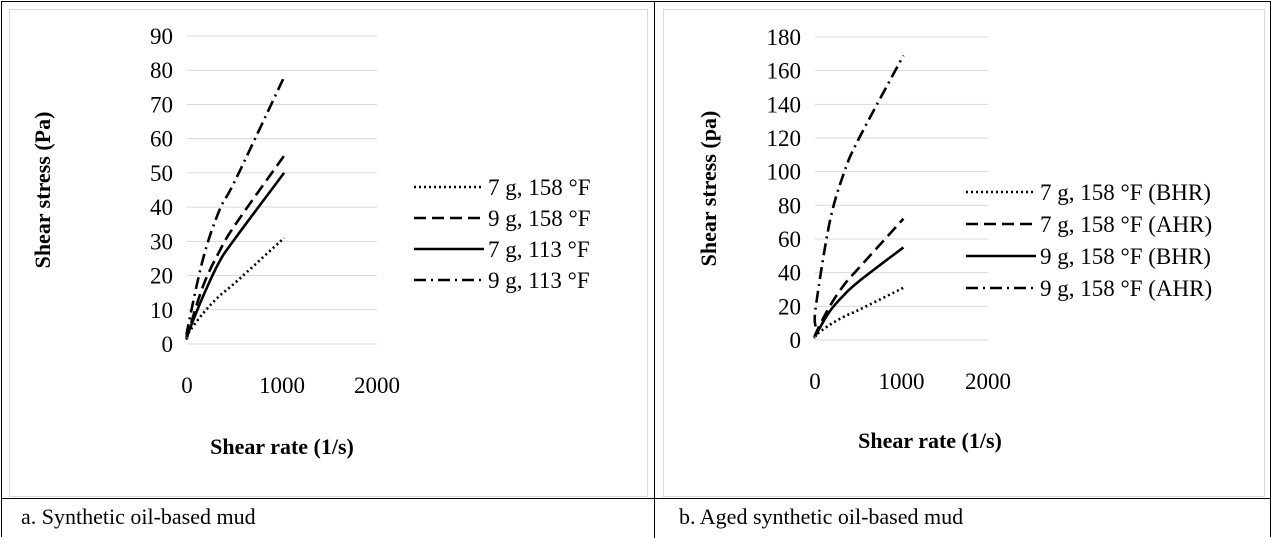 Image resolution: width=1271 pixels, height=538 pixels. Describe the element at coordinates (161, 310) in the screenshot. I see `y-tick-label: 10` at that location.